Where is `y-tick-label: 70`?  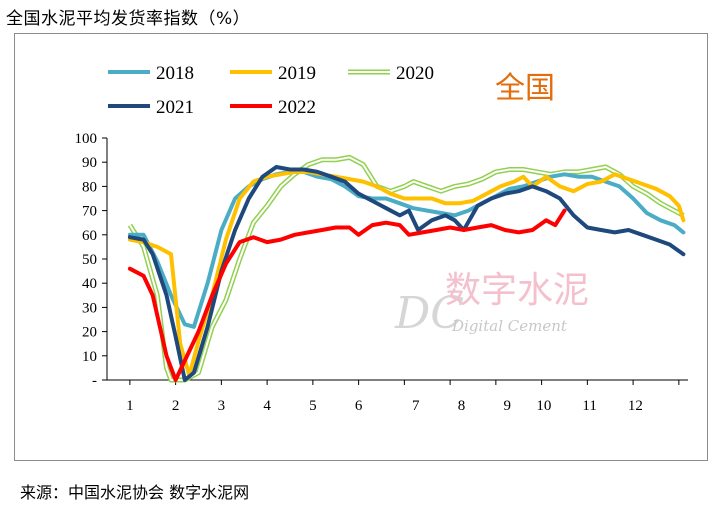 y-tick-label: 70 is located at coordinates (89, 212).